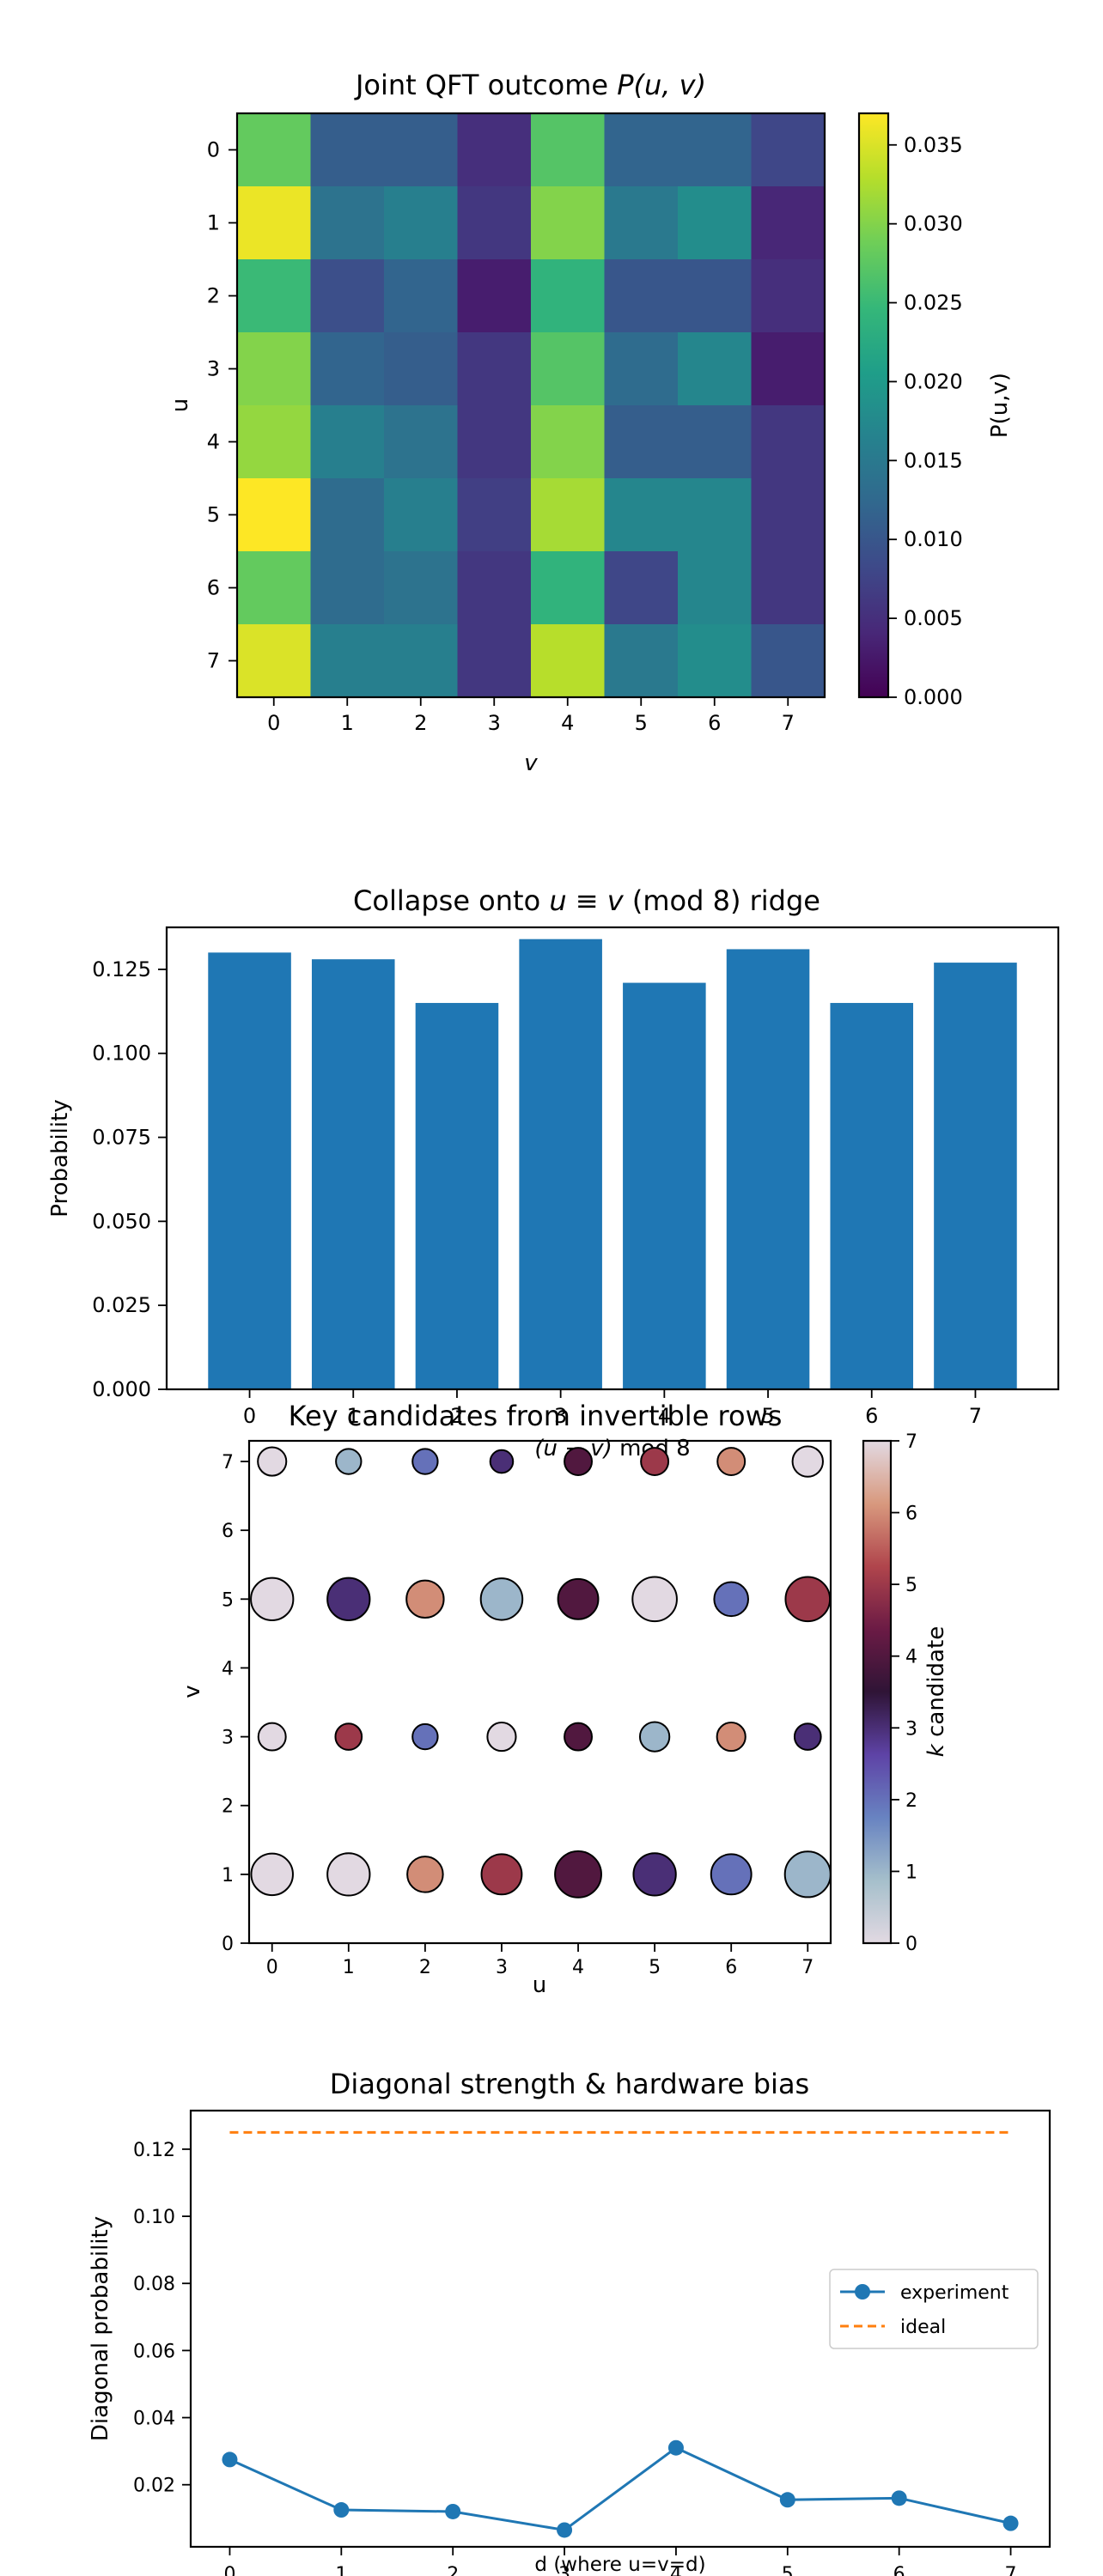 Image resolution: width=1103 pixels, height=2576 pixels. I want to click on bar-x-tick-label: 4, so click(664, 1416).